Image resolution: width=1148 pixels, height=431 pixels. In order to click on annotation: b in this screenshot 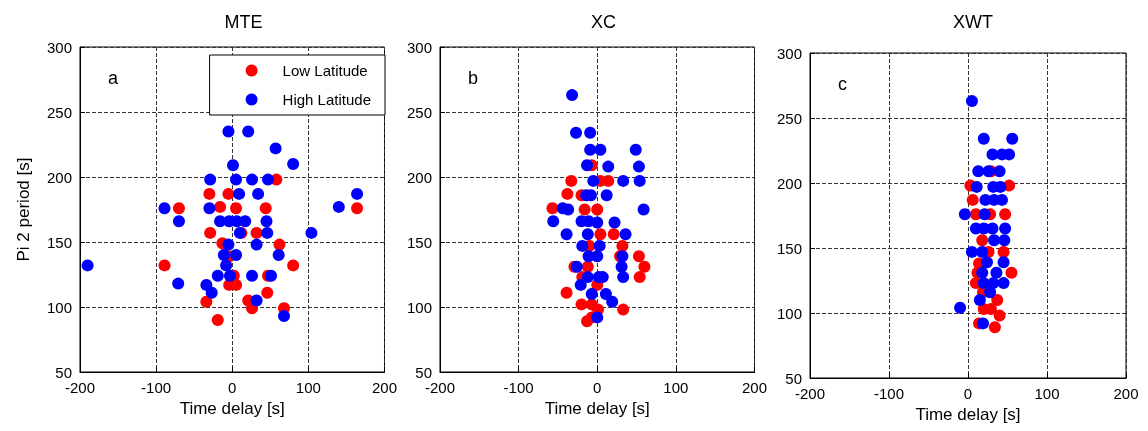, I will do `click(473, 78)`.